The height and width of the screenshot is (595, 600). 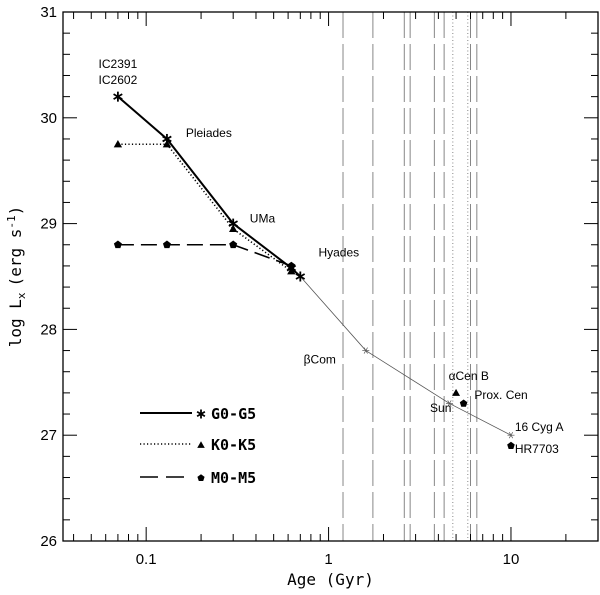 I want to click on y-axis-label-units: (erg s, so click(x=15, y=258).